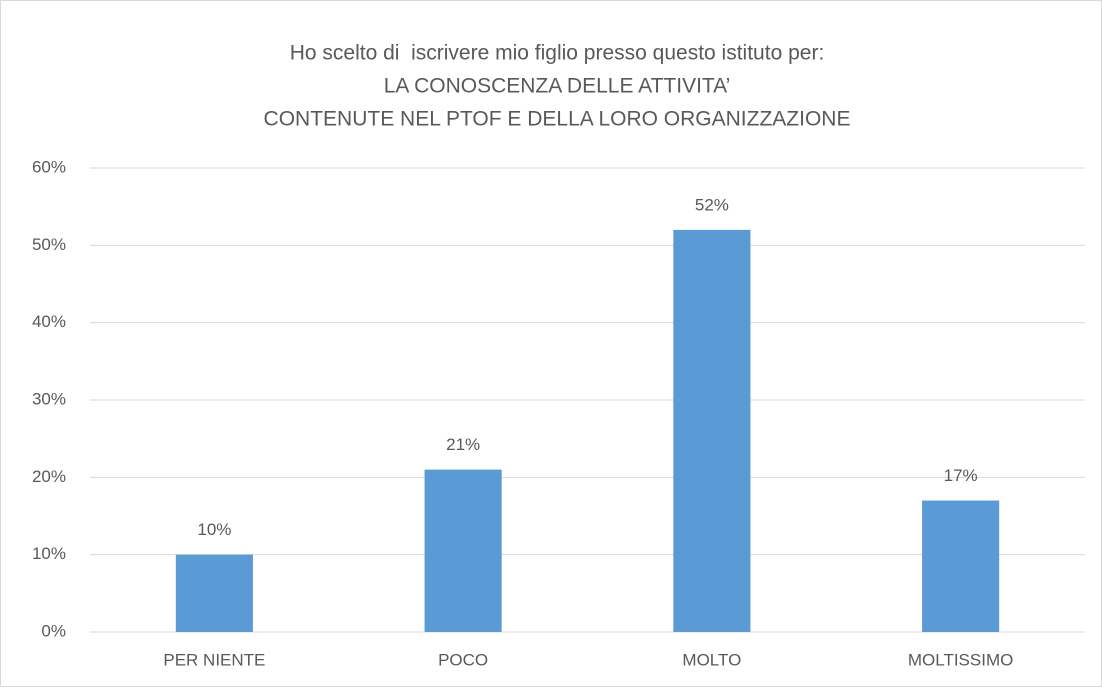 This screenshot has width=1102, height=687. What do you see at coordinates (960, 659) in the screenshot?
I see `x-tick-label: MOLTISSIMO` at bounding box center [960, 659].